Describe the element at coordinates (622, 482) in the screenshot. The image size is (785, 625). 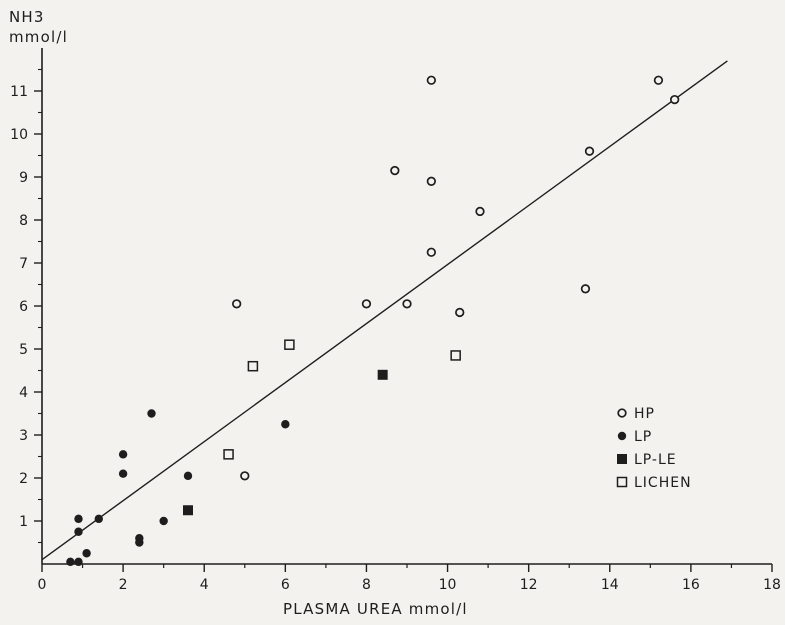
I see `legend-marker-lichen` at that location.